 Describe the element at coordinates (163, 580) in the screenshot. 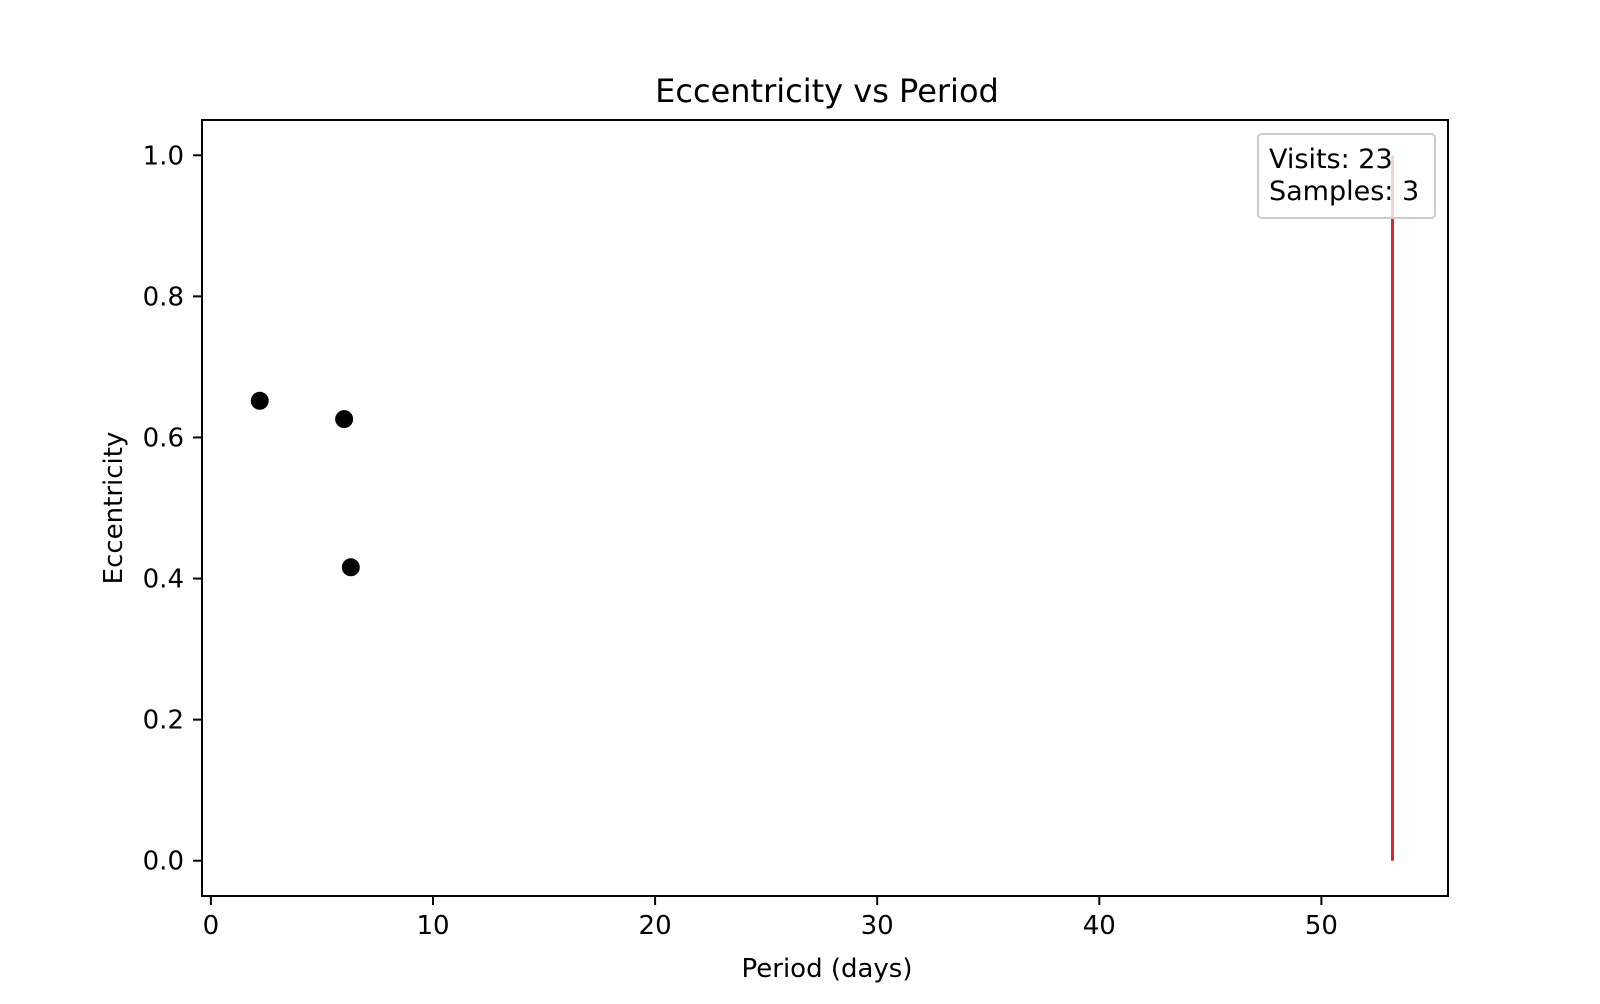

I see `y-tick-label: 0.4` at that location.